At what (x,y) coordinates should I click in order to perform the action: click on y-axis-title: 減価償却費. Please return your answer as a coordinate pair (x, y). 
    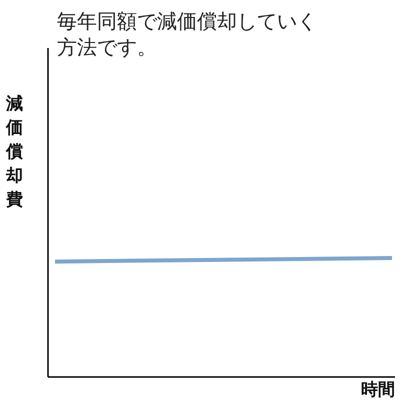
    Looking at the image, I should click on (15, 152).